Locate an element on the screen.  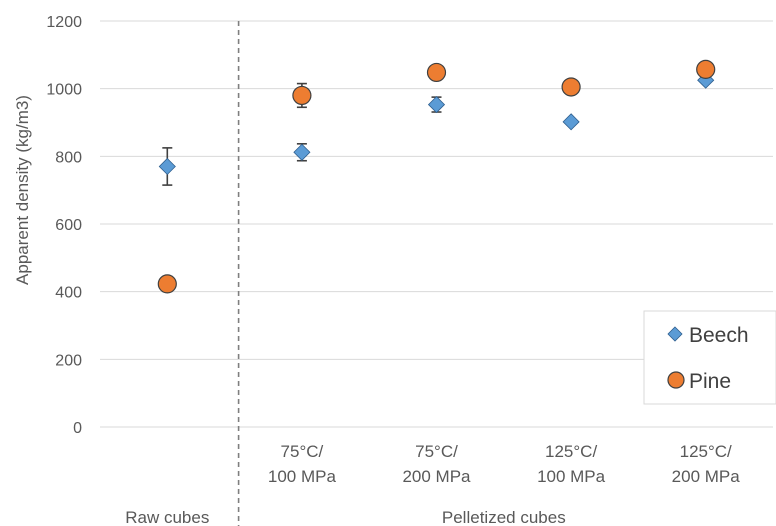
y-tick-label: 0 is located at coordinates (77, 428).